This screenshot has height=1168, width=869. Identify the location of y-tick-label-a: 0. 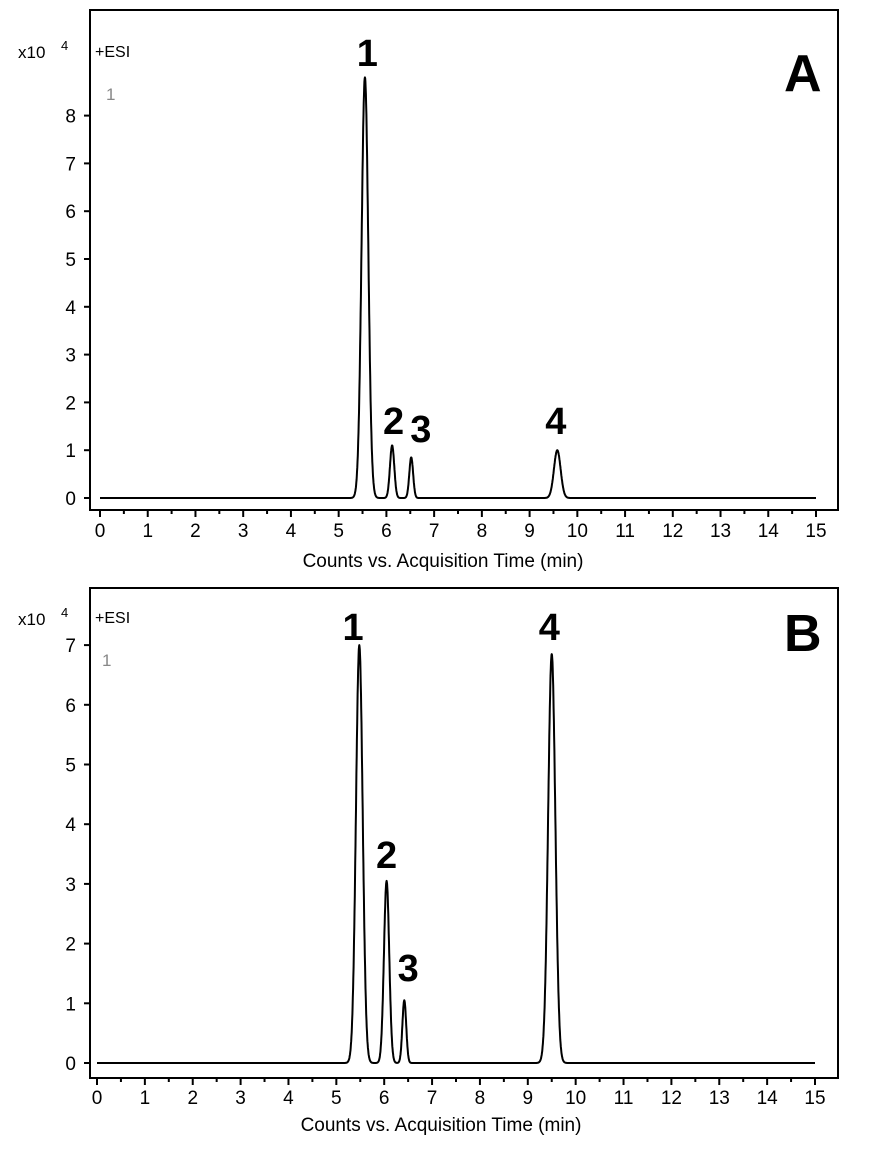
(70, 499).